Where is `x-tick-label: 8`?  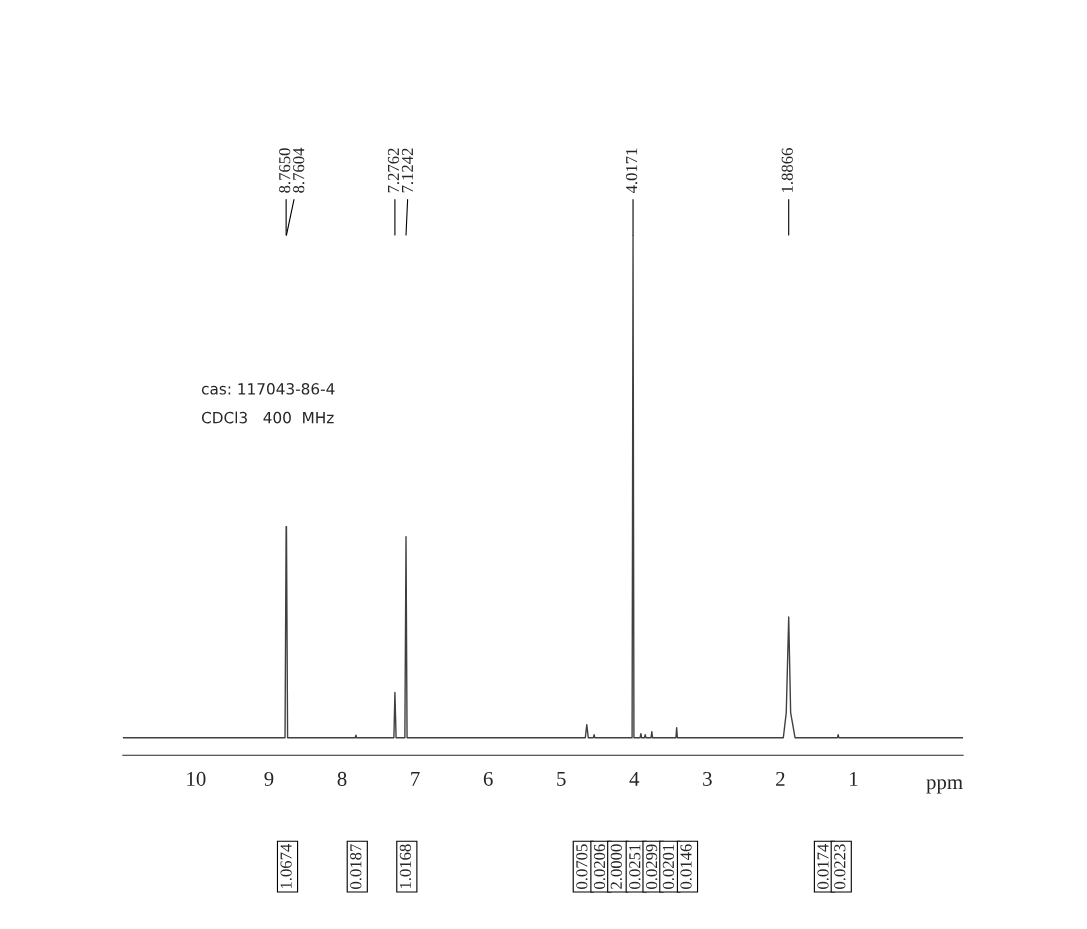 x-tick-label: 8 is located at coordinates (342, 778).